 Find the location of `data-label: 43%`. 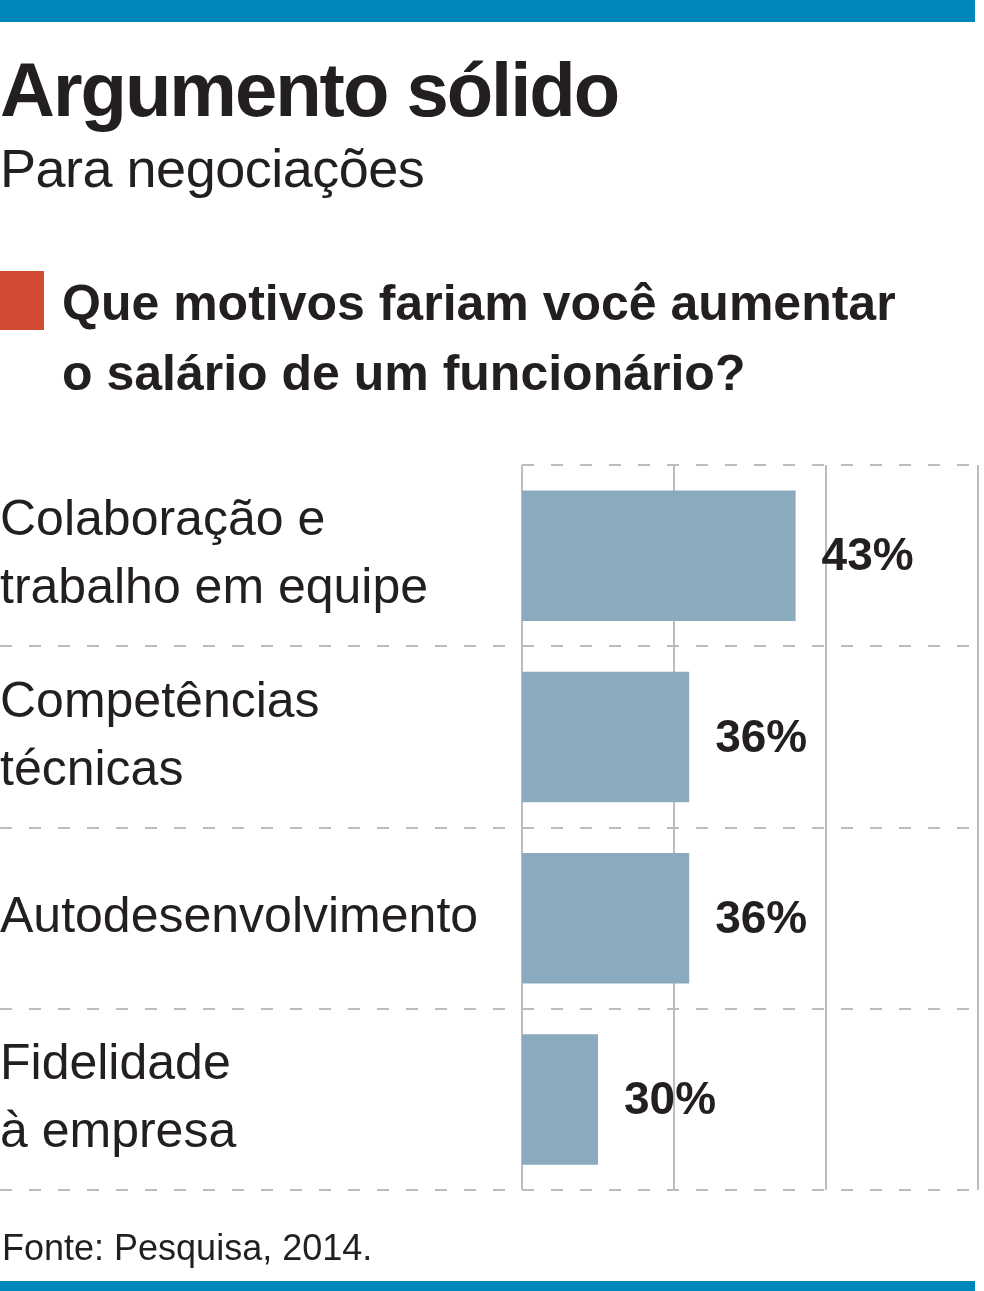

data-label: 43% is located at coordinates (867, 554).